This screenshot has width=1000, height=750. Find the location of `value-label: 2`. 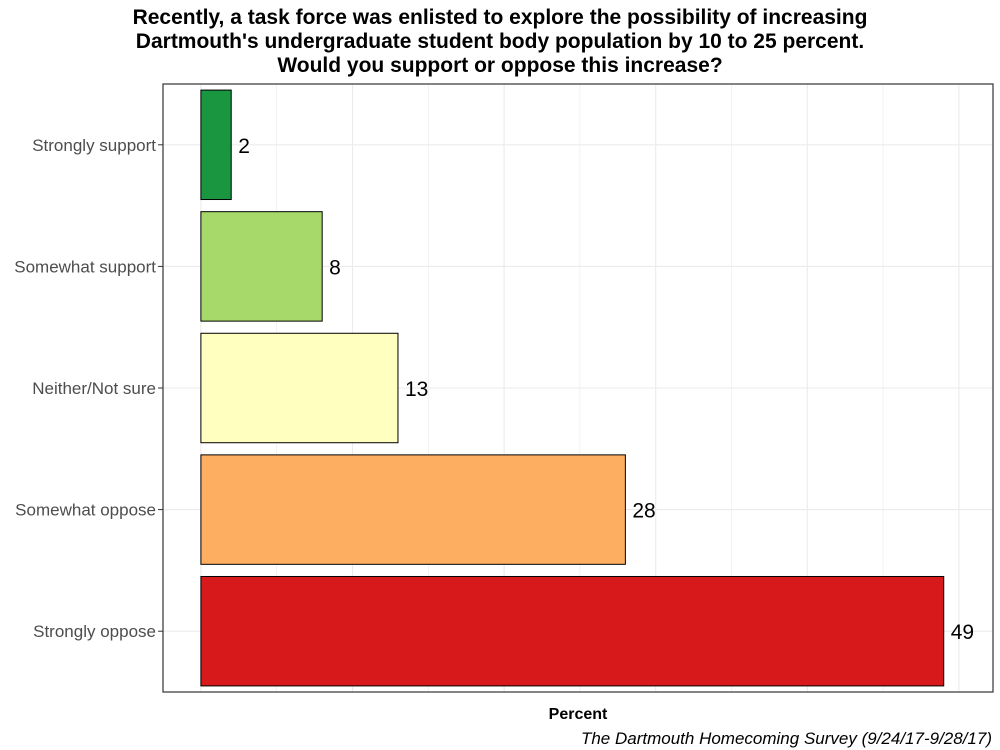

value-label: 2 is located at coordinates (244, 146).